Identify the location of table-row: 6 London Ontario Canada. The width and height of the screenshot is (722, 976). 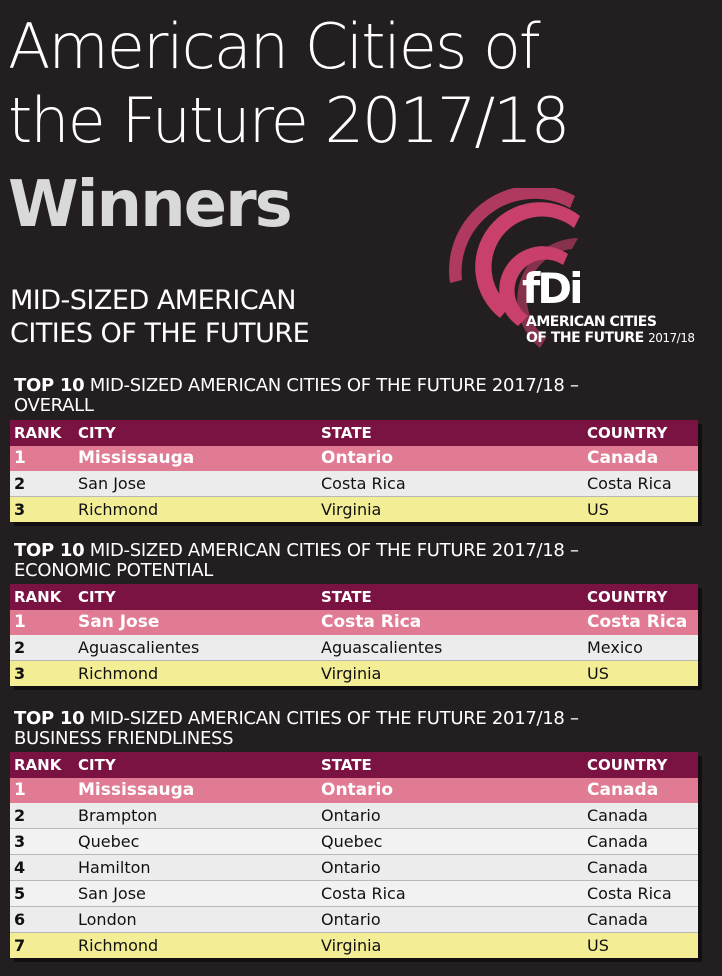
(354, 920).